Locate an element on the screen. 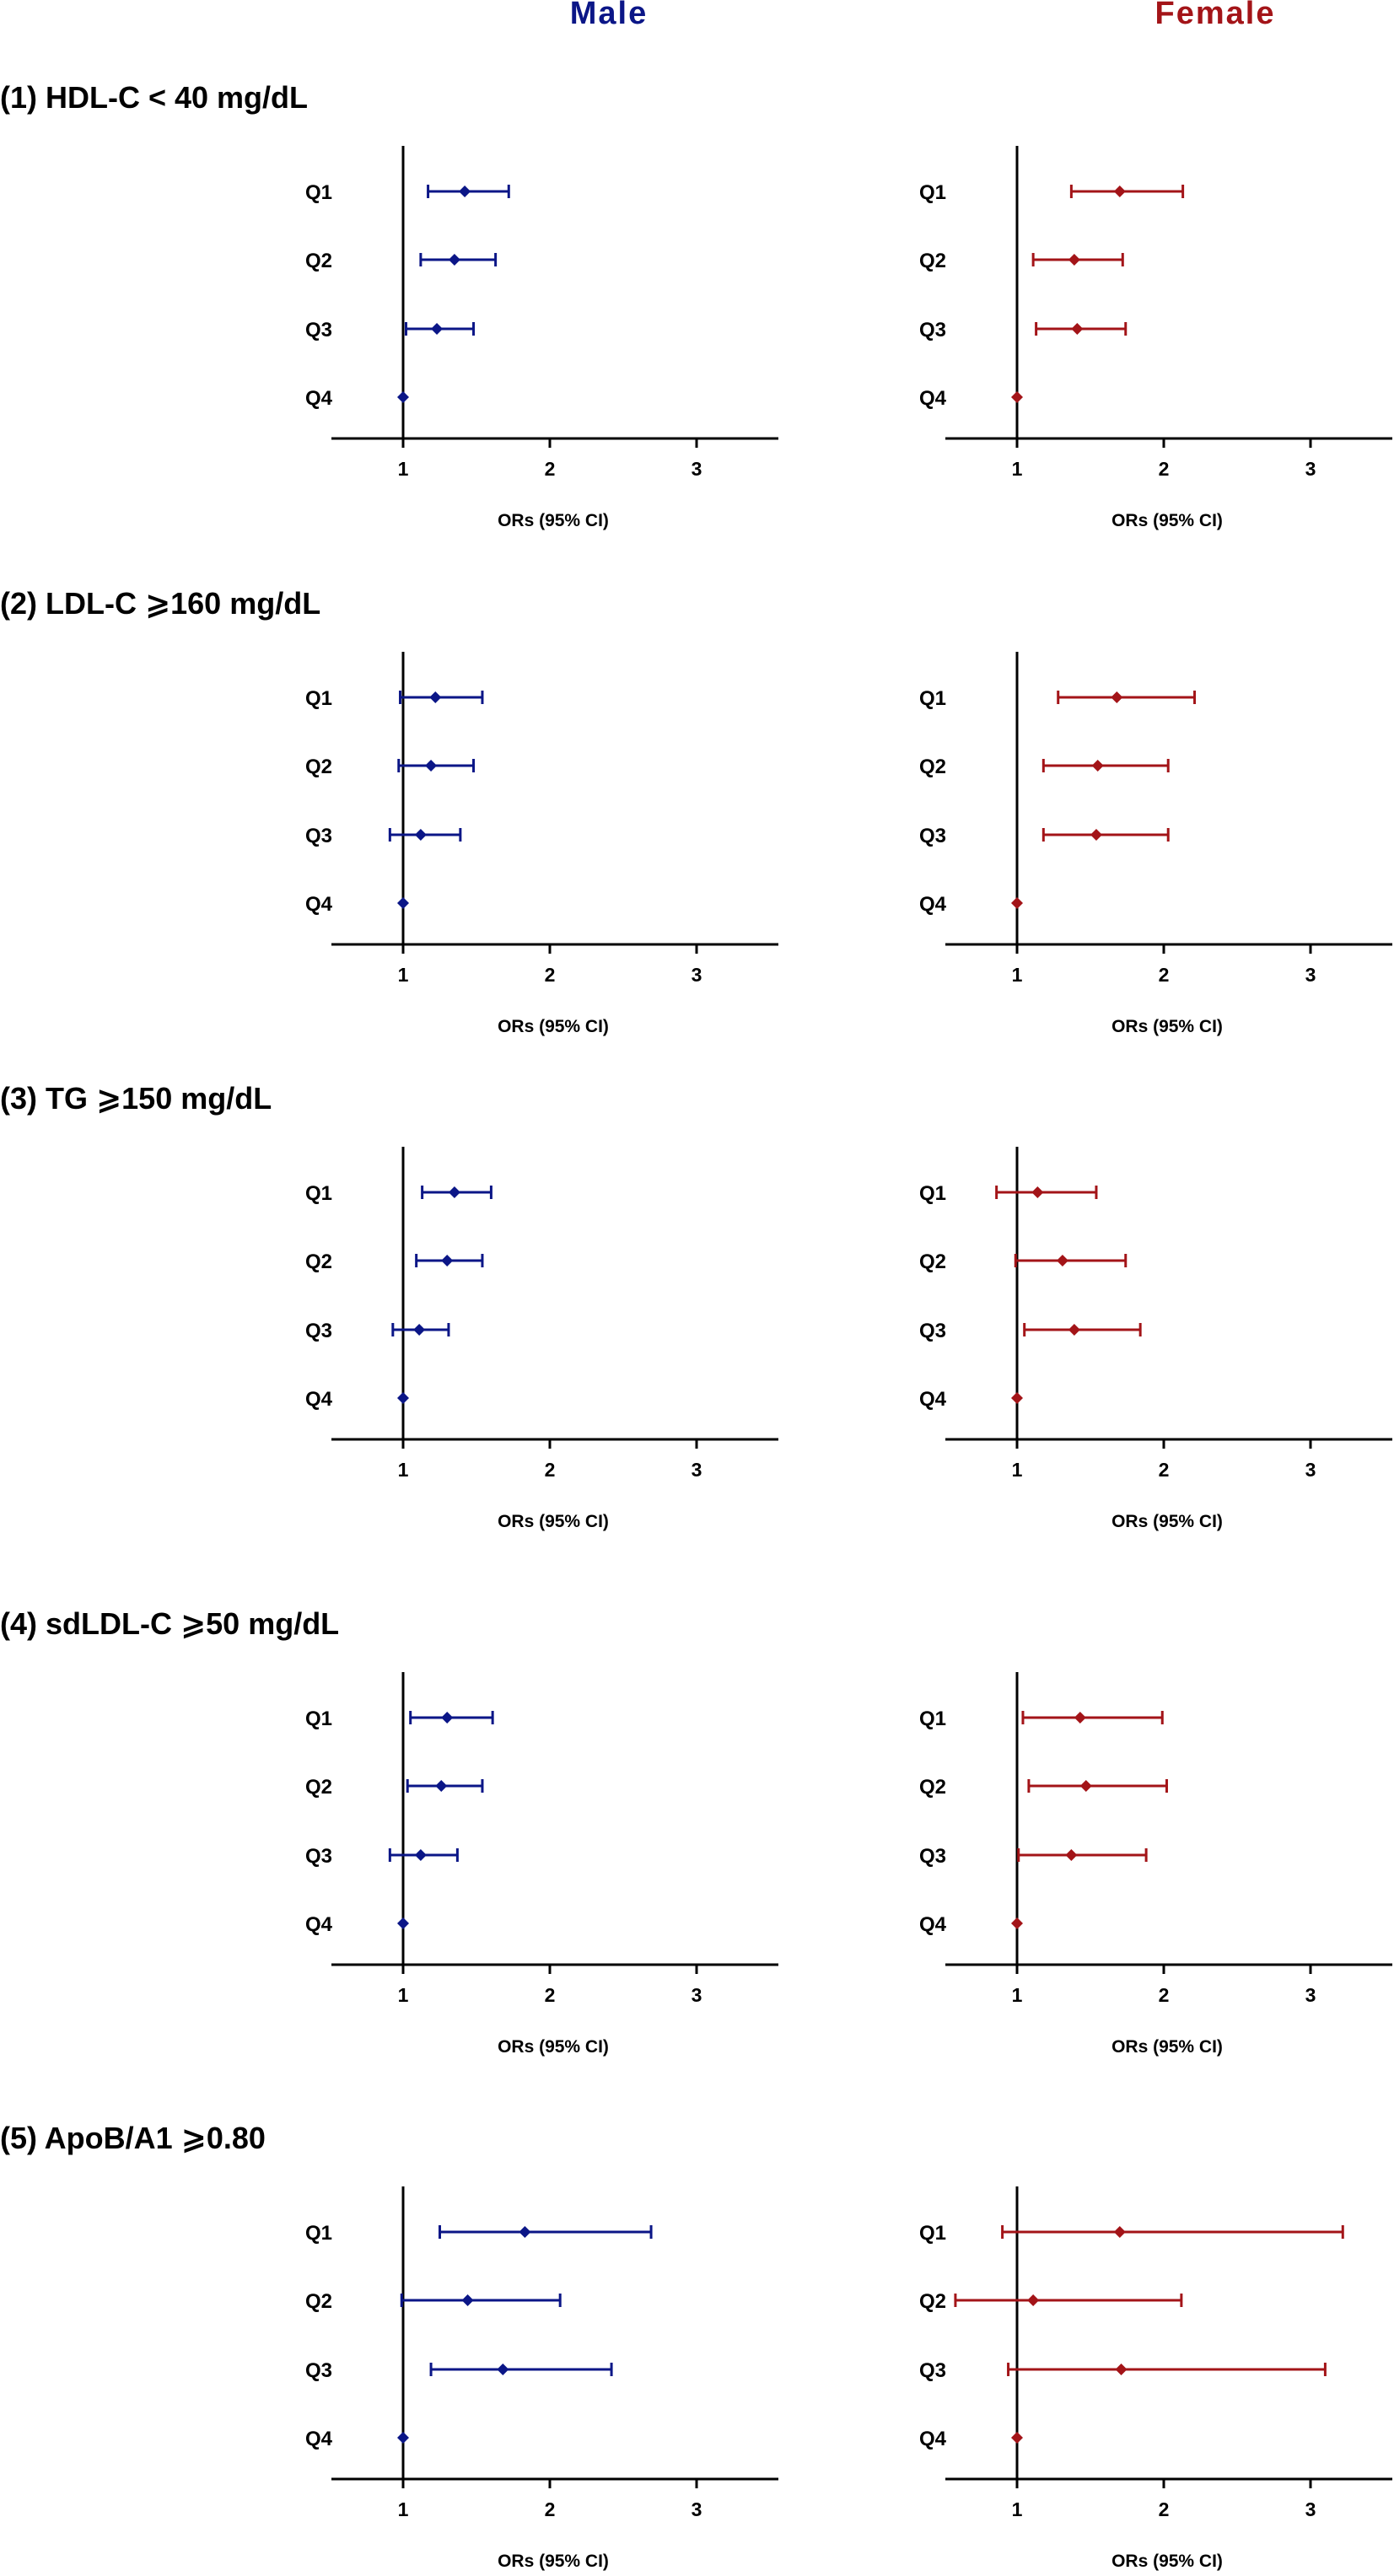 The image size is (1394, 2576). chart-title: (1) HDL-C < 40 mg/dL is located at coordinates (154, 97).